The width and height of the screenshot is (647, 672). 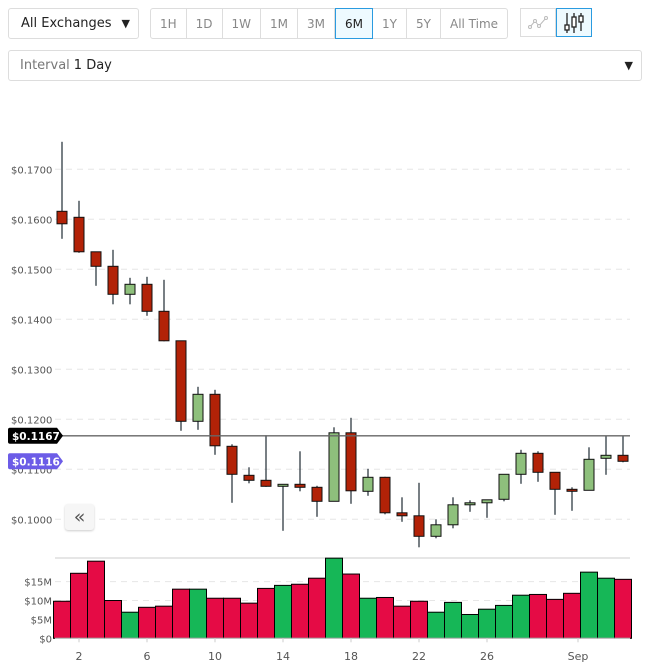 I want to click on x-tick-label: Sep, so click(x=578, y=656).